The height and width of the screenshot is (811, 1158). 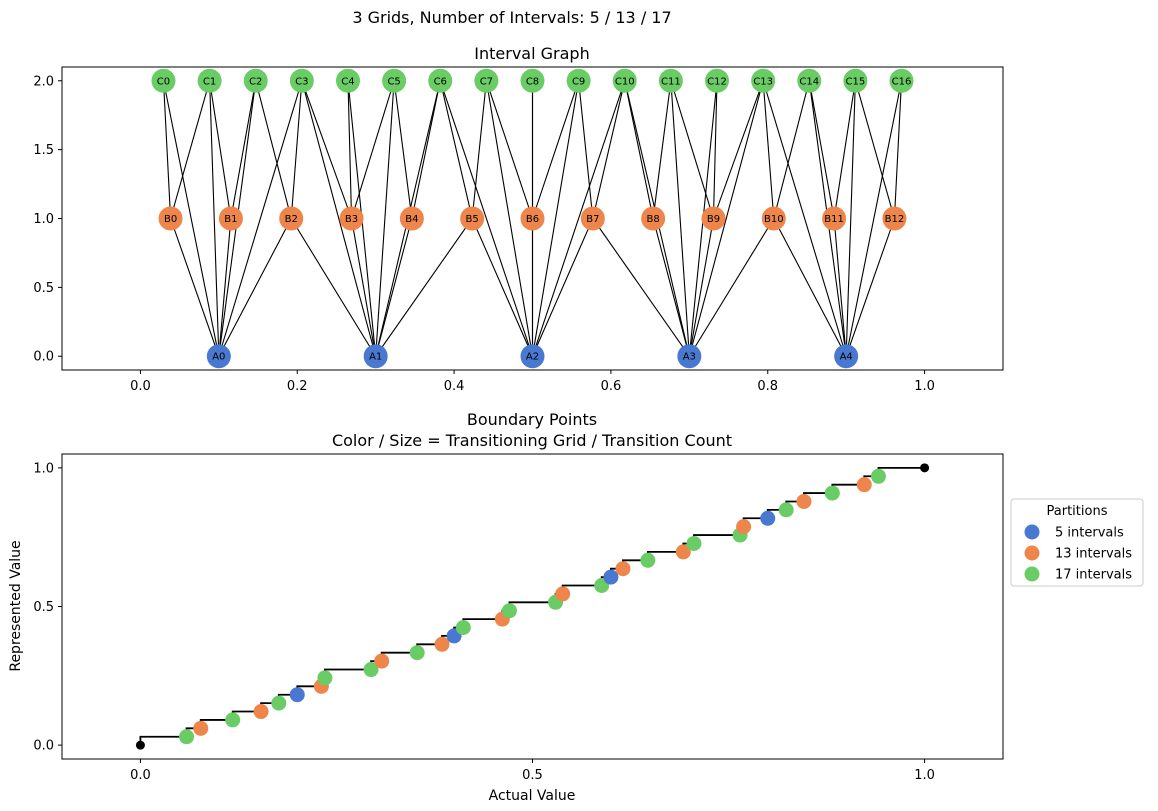 I want to click on node-label: C9, so click(x=578, y=81).